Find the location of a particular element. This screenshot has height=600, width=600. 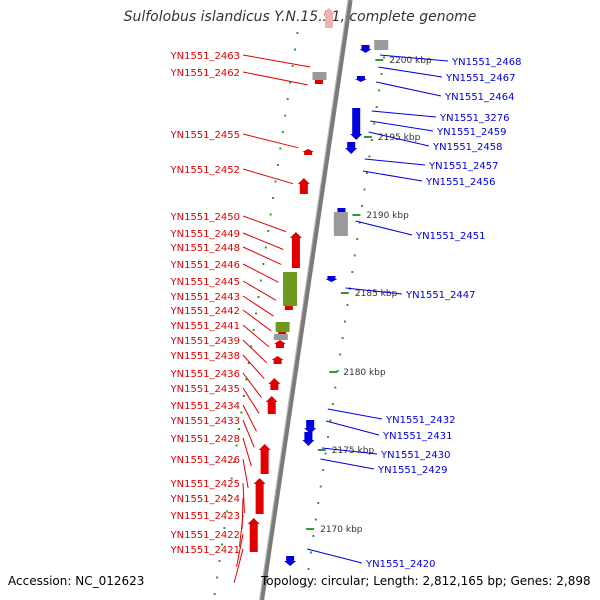

left-gene-label: YN1551_2423 is located at coordinates (205, 516).